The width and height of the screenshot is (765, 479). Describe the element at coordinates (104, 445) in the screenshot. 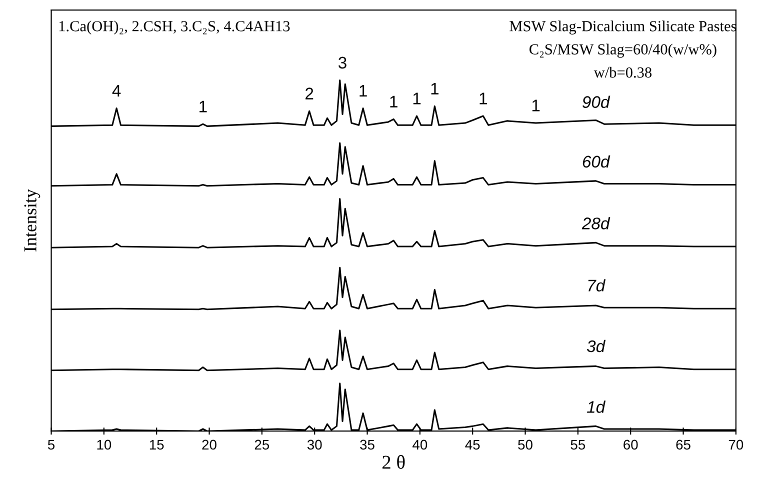

I see `x-tick-label: 10` at that location.